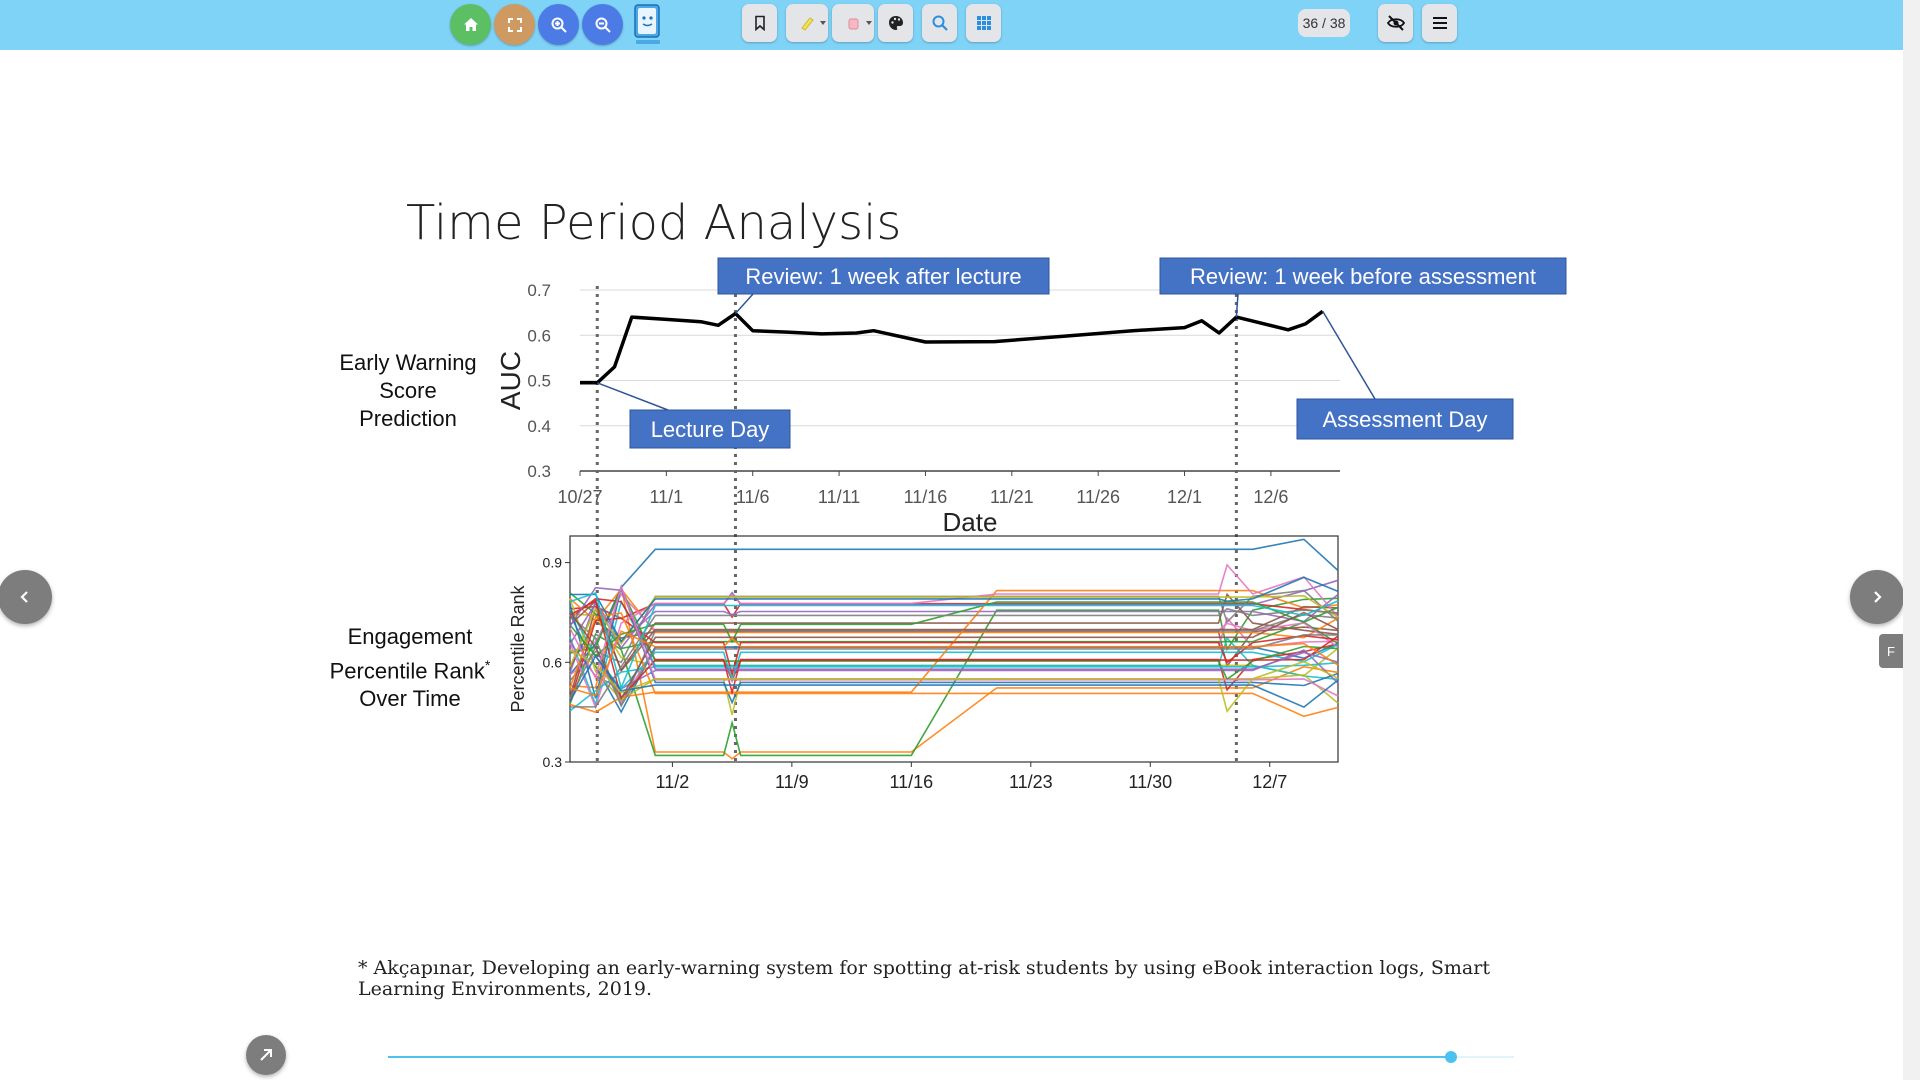 The height and width of the screenshot is (1080, 1920). What do you see at coordinates (1324, 23) in the screenshot?
I see `page-counter: 36 / 38` at bounding box center [1324, 23].